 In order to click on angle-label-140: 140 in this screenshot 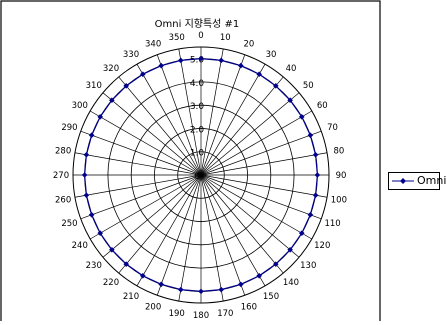, I will do `click(291, 283)`.